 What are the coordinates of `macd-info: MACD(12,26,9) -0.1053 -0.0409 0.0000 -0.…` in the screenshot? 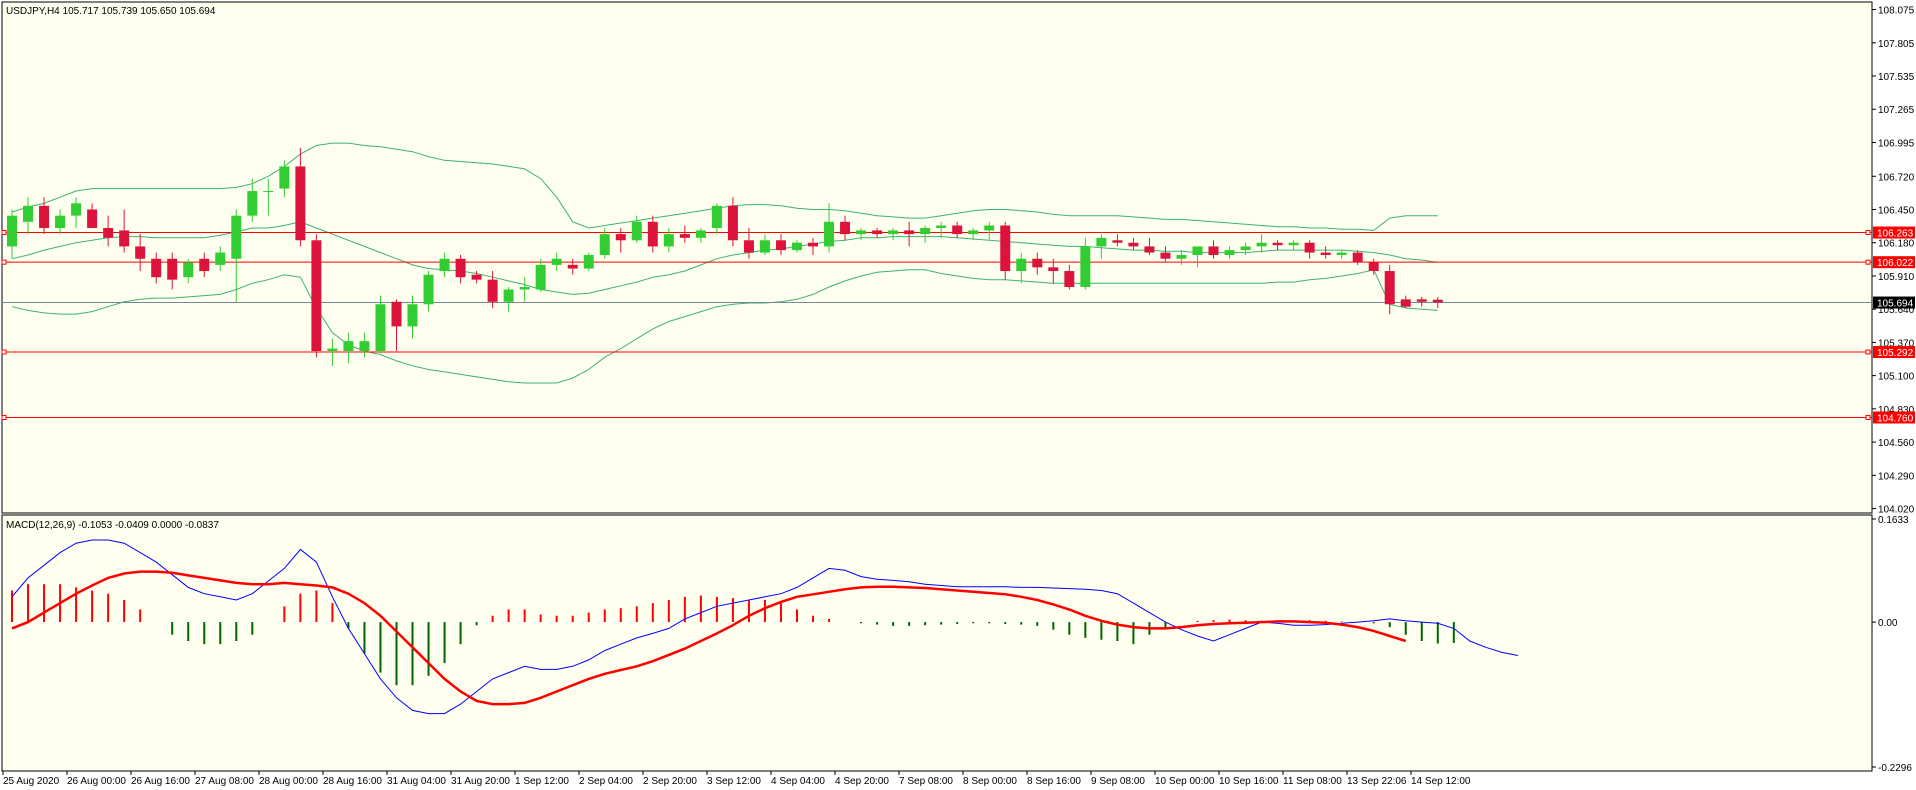 It's located at (112, 525).